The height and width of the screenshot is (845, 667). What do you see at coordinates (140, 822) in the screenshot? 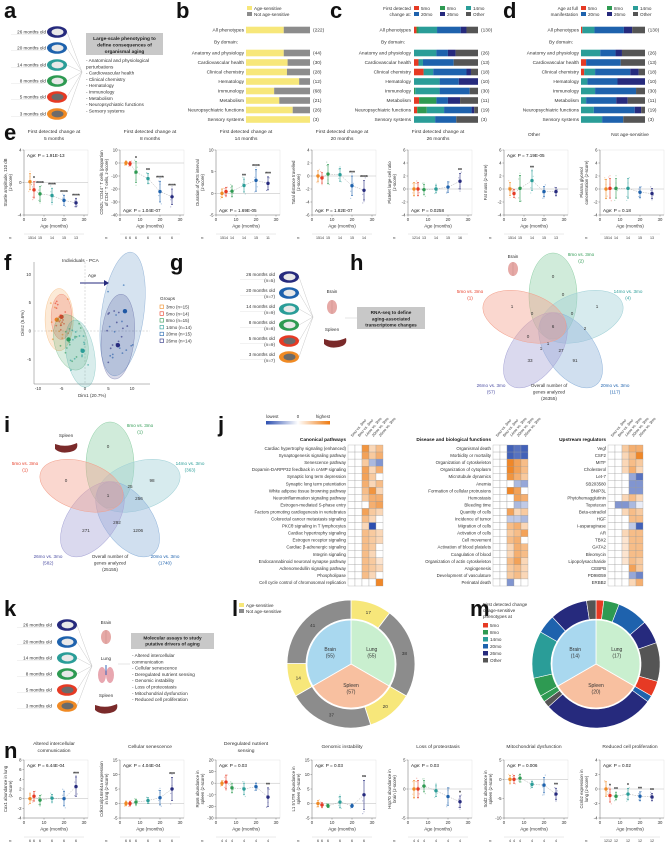
I see `x-tick-label: 10` at bounding box center [140, 822].